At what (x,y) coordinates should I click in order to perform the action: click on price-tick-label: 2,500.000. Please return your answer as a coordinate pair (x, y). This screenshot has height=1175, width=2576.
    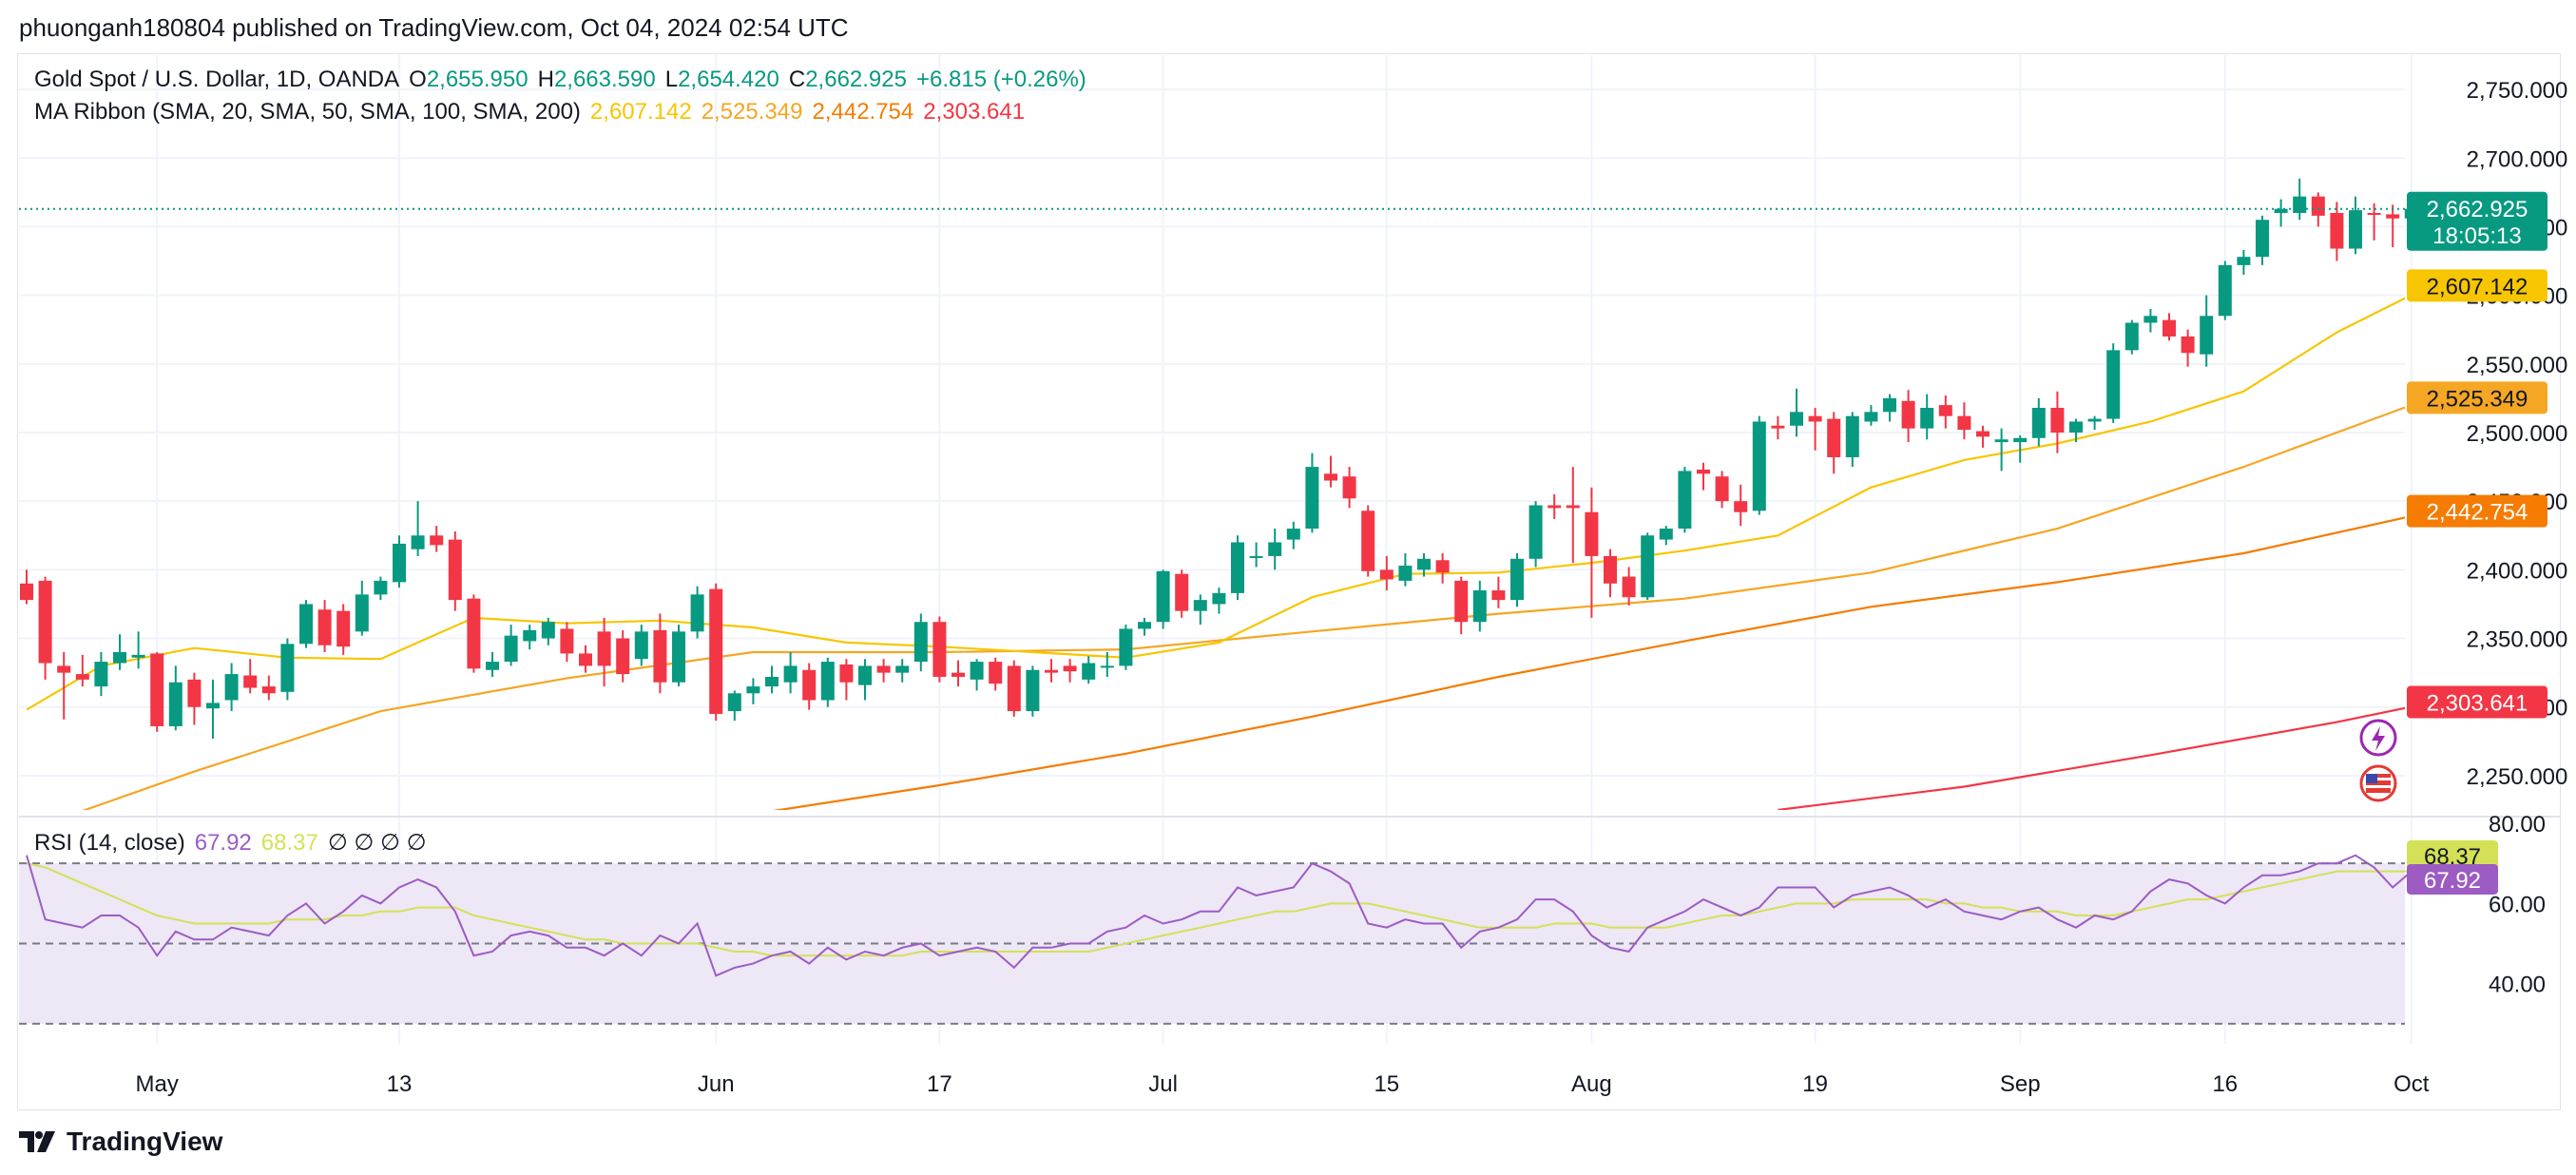
    Looking at the image, I should click on (2517, 434).